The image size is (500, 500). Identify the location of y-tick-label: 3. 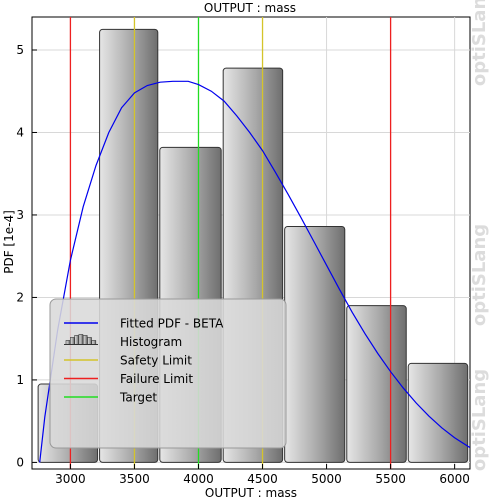
(20, 215).